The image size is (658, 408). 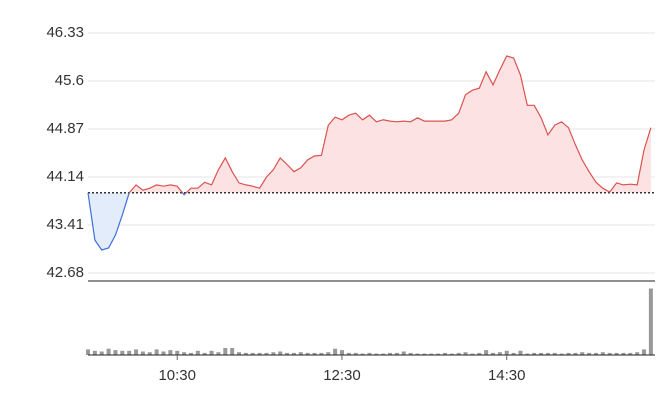 I want to click on y-tick-label: 46.33, so click(x=65, y=32).